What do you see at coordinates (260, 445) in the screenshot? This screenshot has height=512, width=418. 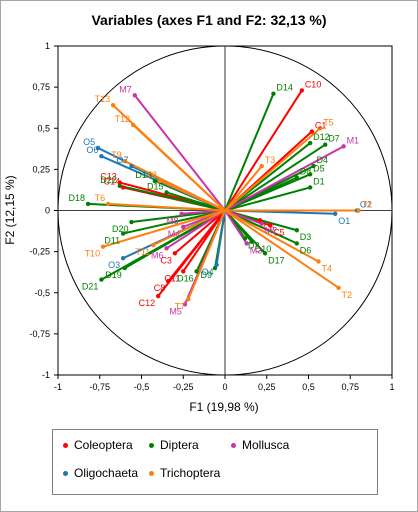 I see `legend-item: Mollusca` at bounding box center [260, 445].